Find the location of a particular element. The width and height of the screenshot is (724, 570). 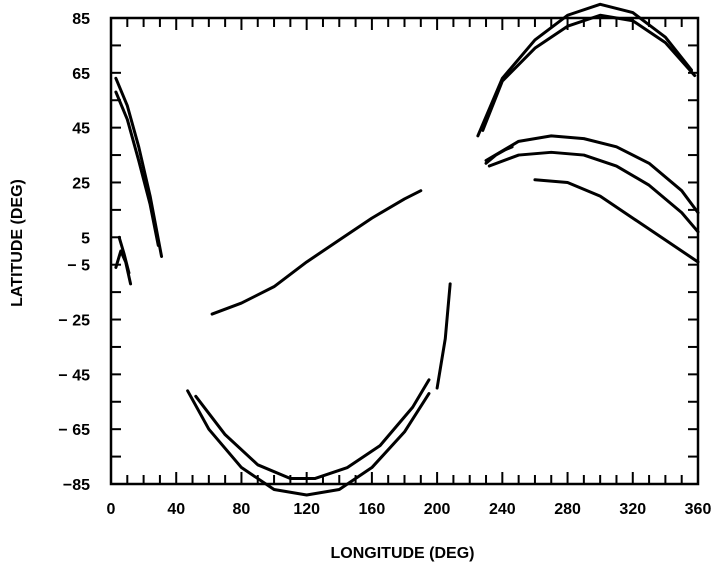

y-tick-label: − 65 is located at coordinates (74, 430).